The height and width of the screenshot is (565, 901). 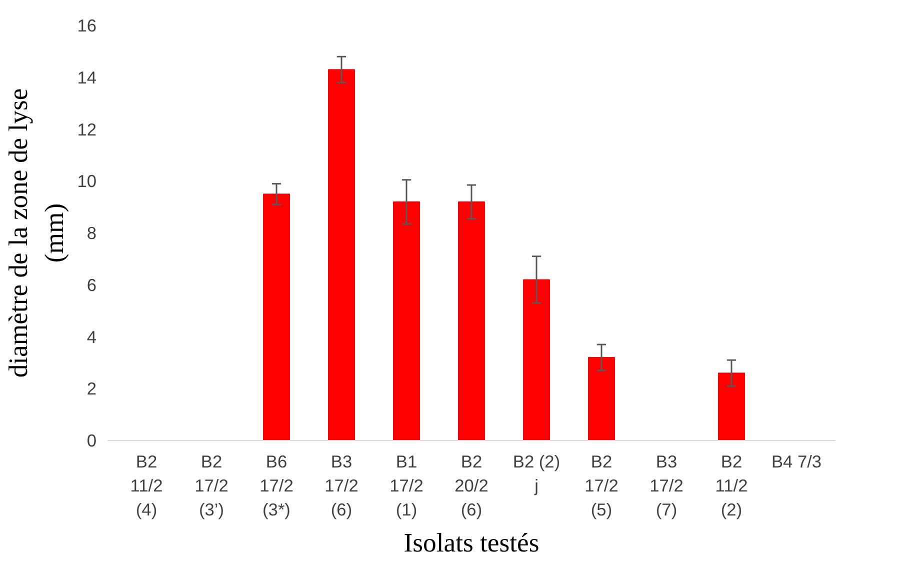 What do you see at coordinates (472, 543) in the screenshot?
I see `x-axis-title: Isolats testés` at bounding box center [472, 543].